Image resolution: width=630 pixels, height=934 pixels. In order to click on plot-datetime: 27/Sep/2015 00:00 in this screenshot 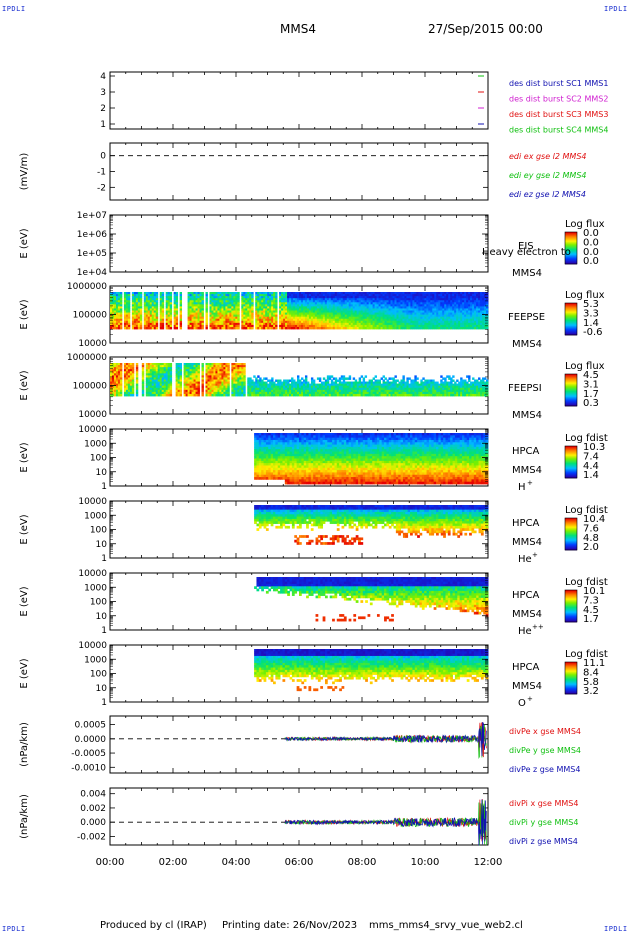, I will do `click(485, 29)`.